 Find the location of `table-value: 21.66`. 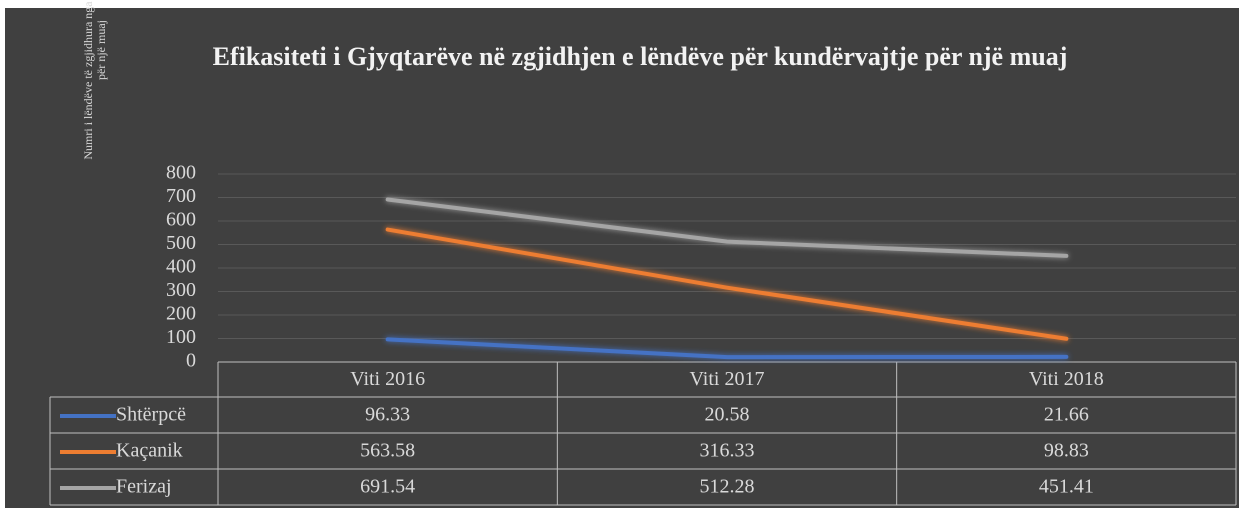

table-value: 21.66 is located at coordinates (1066, 415).